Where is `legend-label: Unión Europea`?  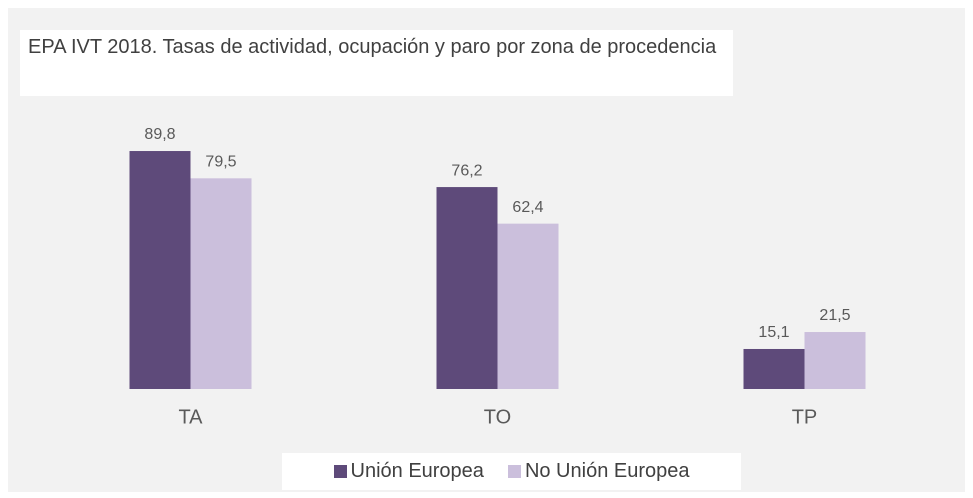 legend-label: Unión Europea is located at coordinates (417, 471).